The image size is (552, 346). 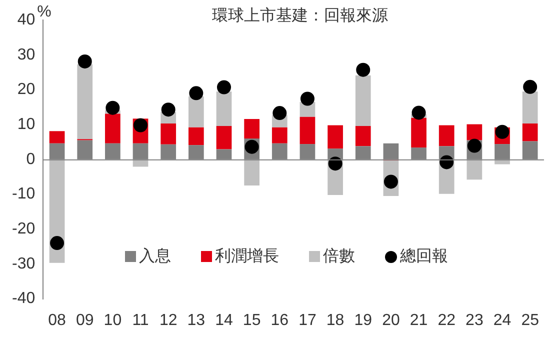 I want to click on y-tick-label: -20, so click(x=24, y=229).